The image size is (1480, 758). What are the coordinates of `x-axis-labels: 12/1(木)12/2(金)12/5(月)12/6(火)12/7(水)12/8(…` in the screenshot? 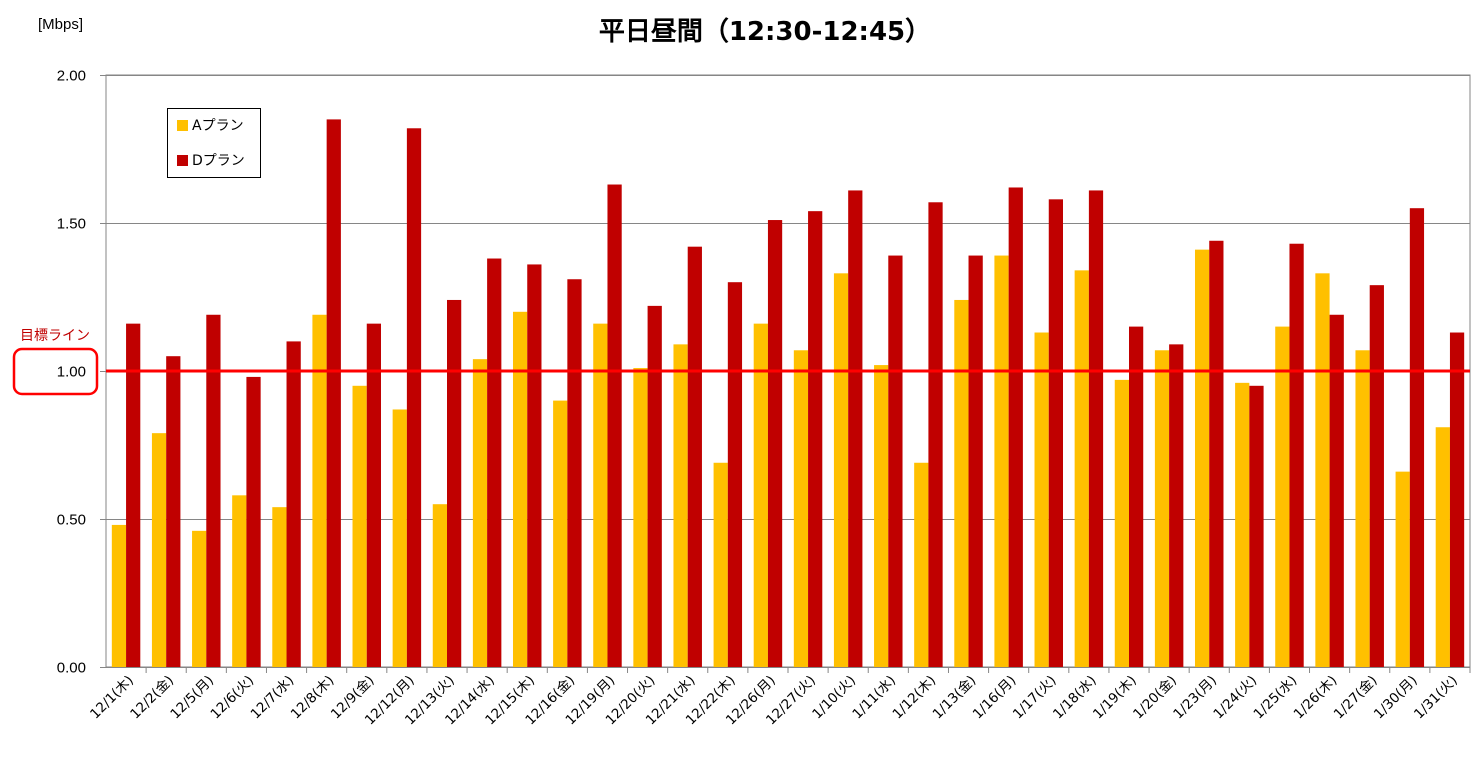 It's located at (779, 697).